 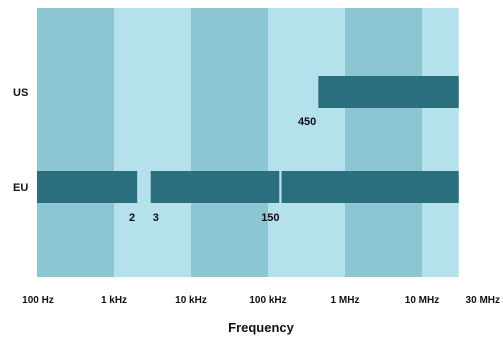 What do you see at coordinates (132, 218) in the screenshot?
I see `annotation-label: 2` at bounding box center [132, 218].